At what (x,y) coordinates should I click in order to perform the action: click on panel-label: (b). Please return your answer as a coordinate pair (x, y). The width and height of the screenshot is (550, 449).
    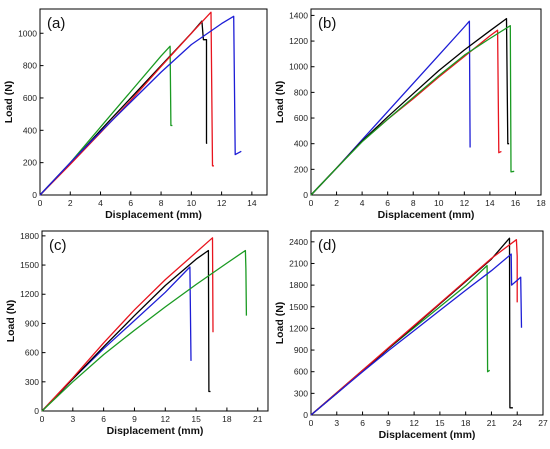
    Looking at the image, I should click on (327, 23).